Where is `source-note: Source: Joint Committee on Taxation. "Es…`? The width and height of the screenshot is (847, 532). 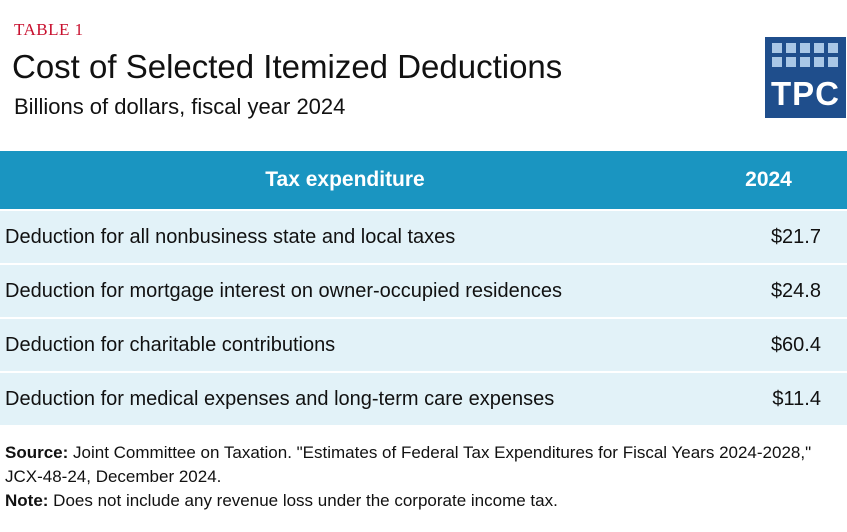
source-note: Source: Joint Committee on Taxation. "Es… is located at coordinates (424, 465).